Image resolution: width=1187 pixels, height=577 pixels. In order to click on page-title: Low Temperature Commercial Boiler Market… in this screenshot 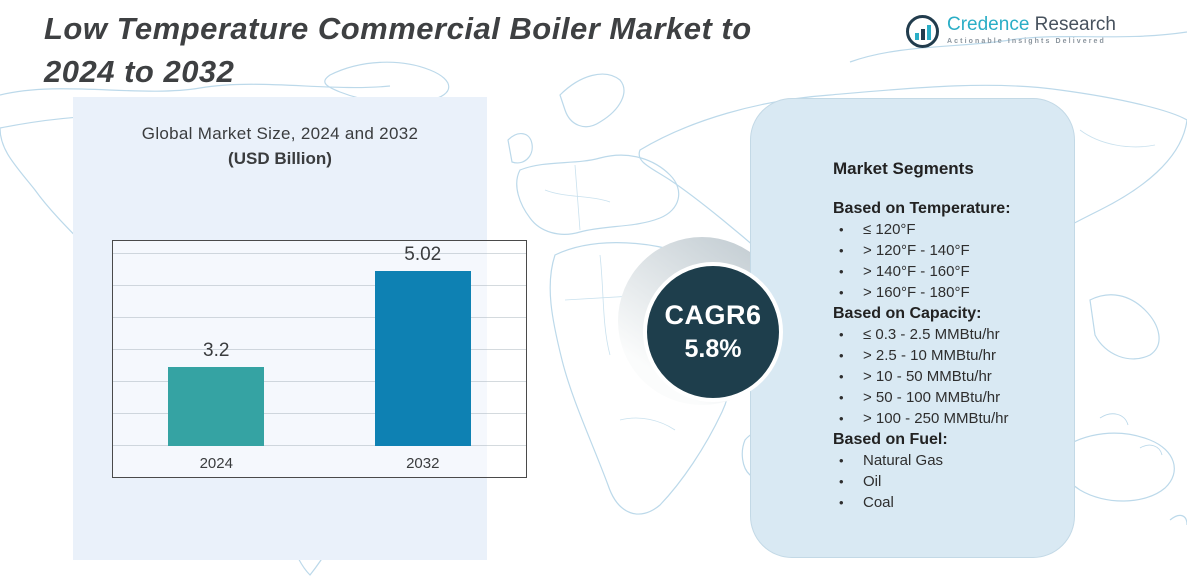, I will do `click(398, 51)`.